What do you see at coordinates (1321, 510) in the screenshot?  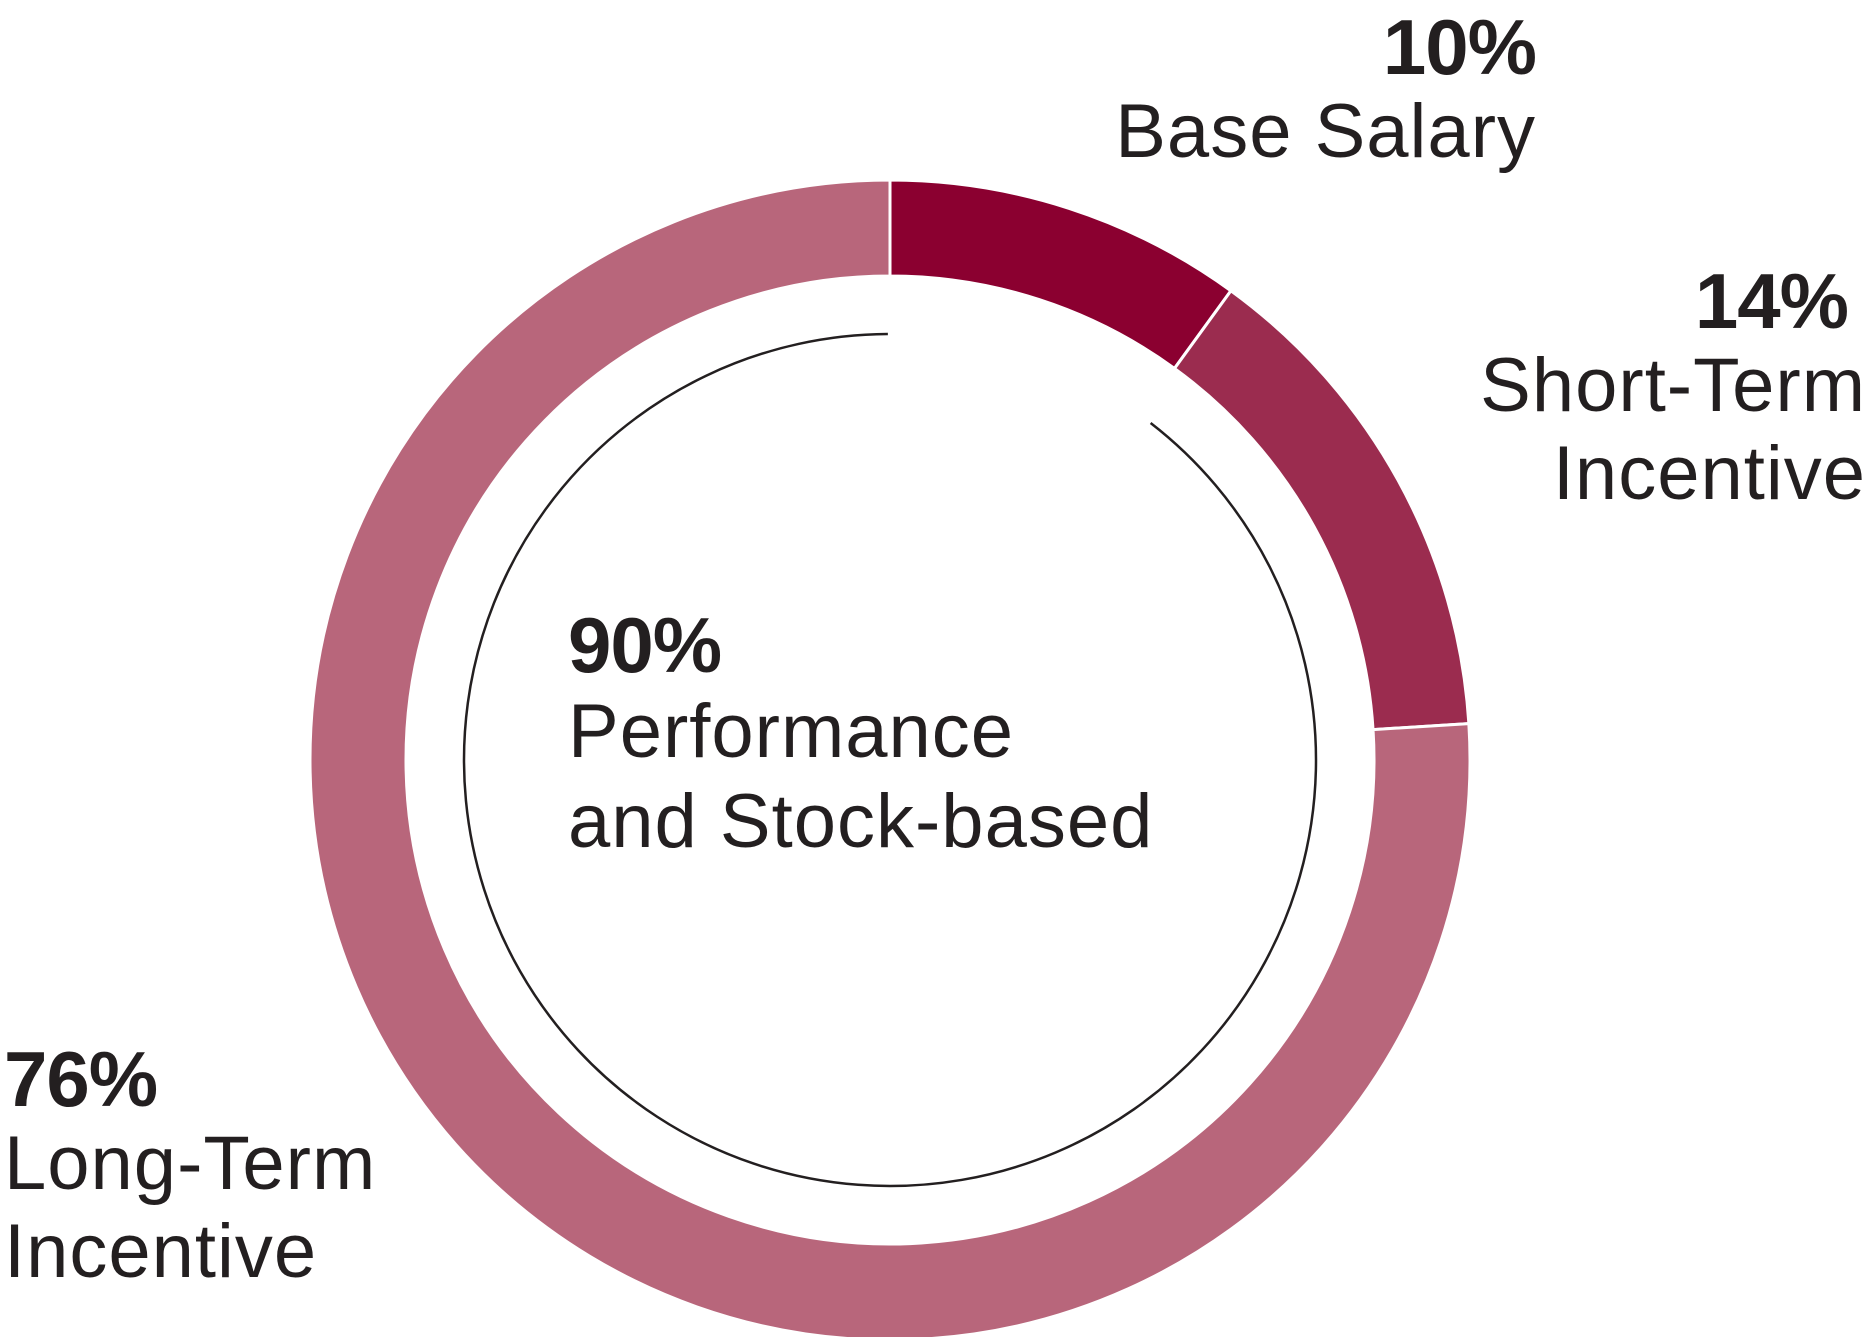 I see `slice-short-term-incentive` at bounding box center [1321, 510].